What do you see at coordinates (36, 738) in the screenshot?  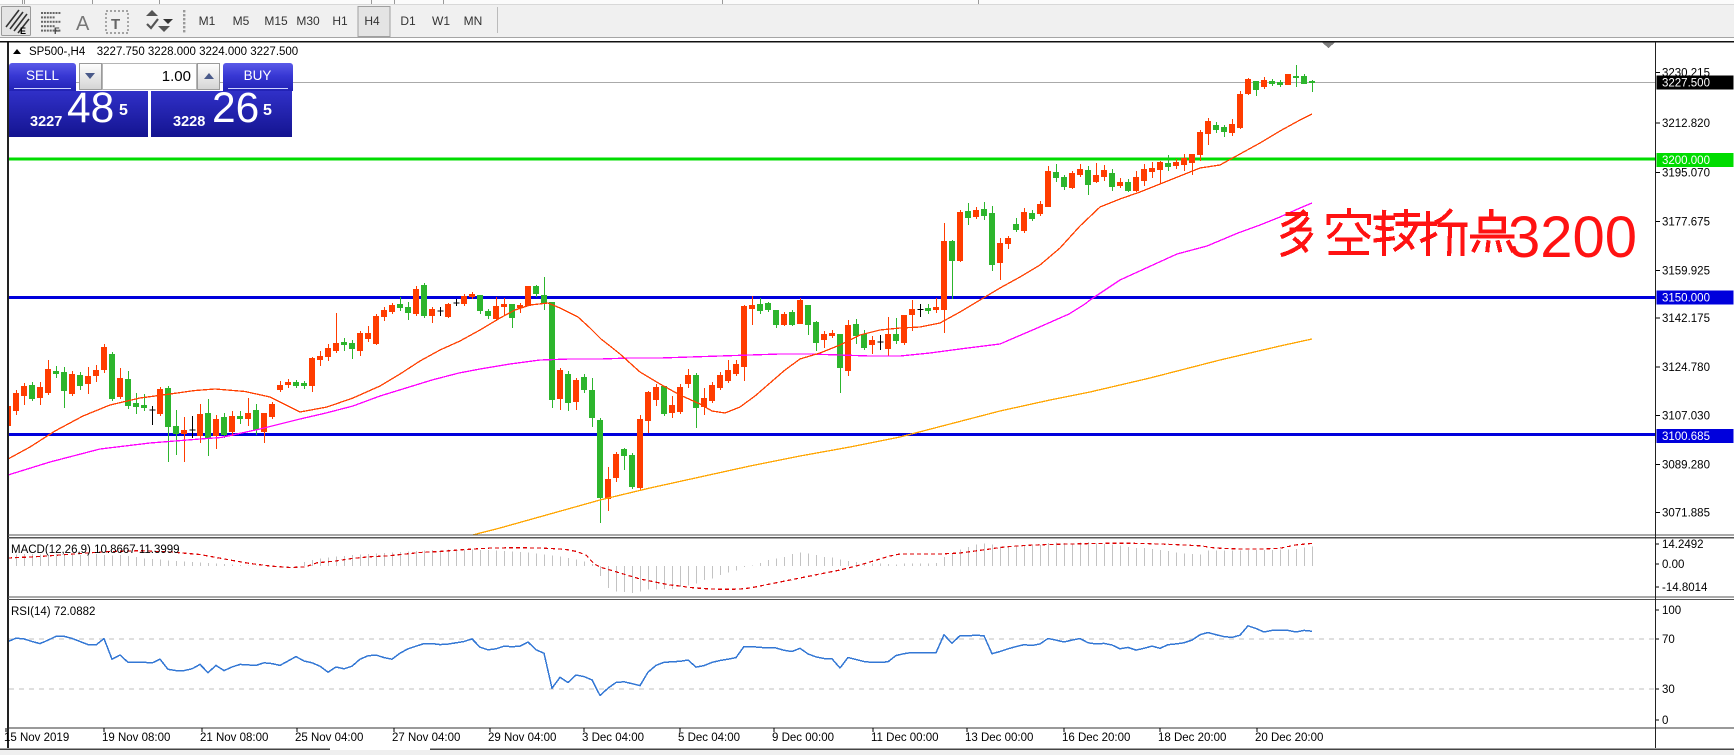 I see `svg-text: 15 Nov 2019` at bounding box center [36, 738].